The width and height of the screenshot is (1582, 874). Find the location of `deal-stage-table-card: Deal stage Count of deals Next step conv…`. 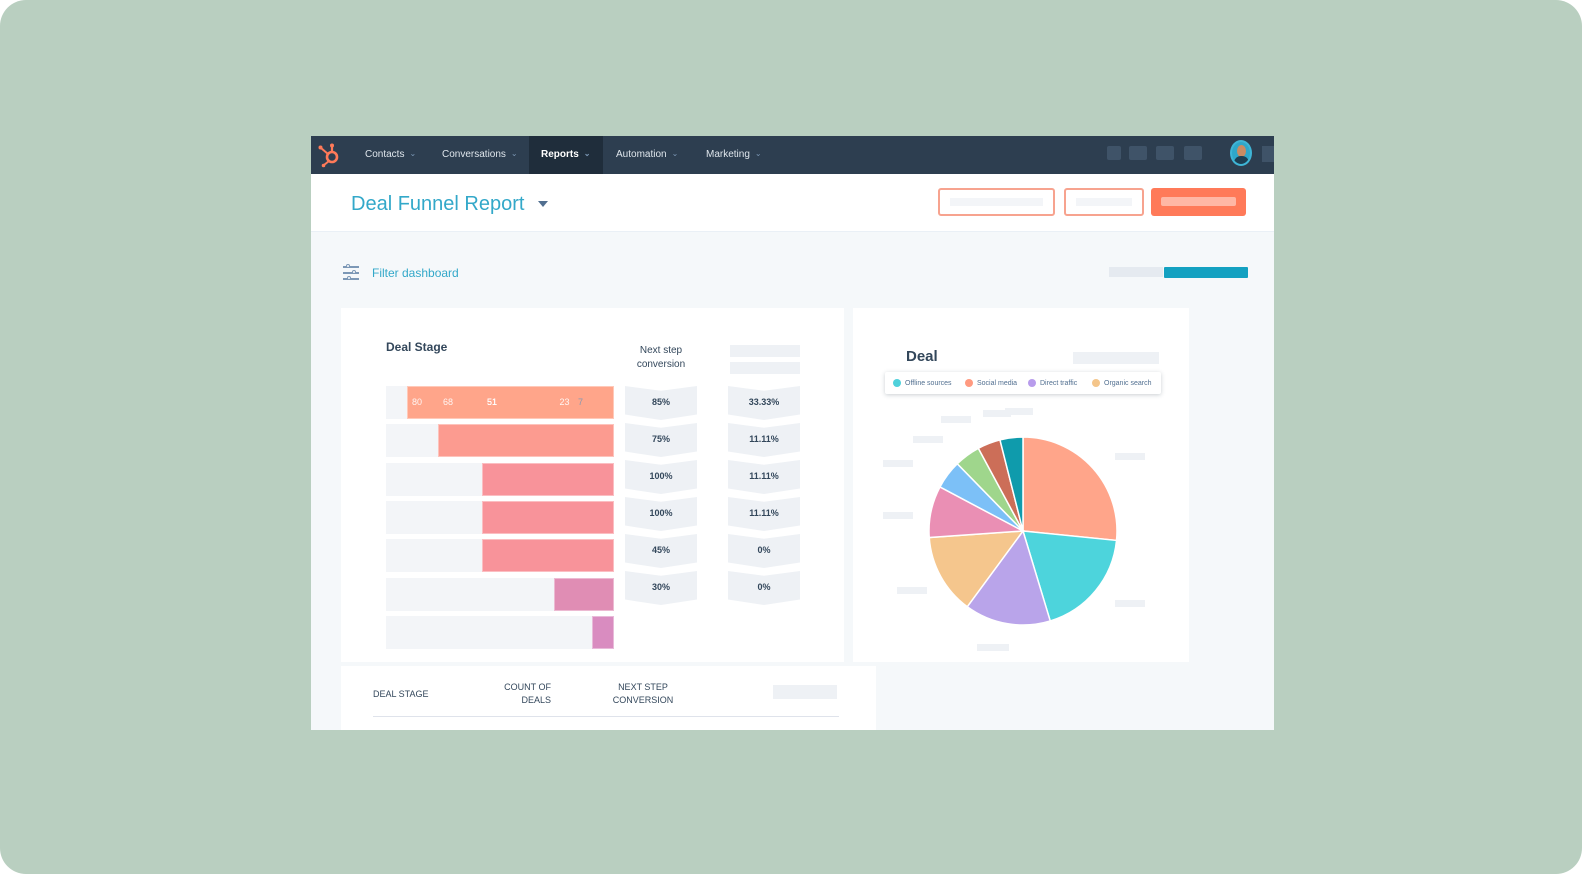

deal-stage-table-card: Deal stage Count of deals Next step conv… is located at coordinates (608, 698).